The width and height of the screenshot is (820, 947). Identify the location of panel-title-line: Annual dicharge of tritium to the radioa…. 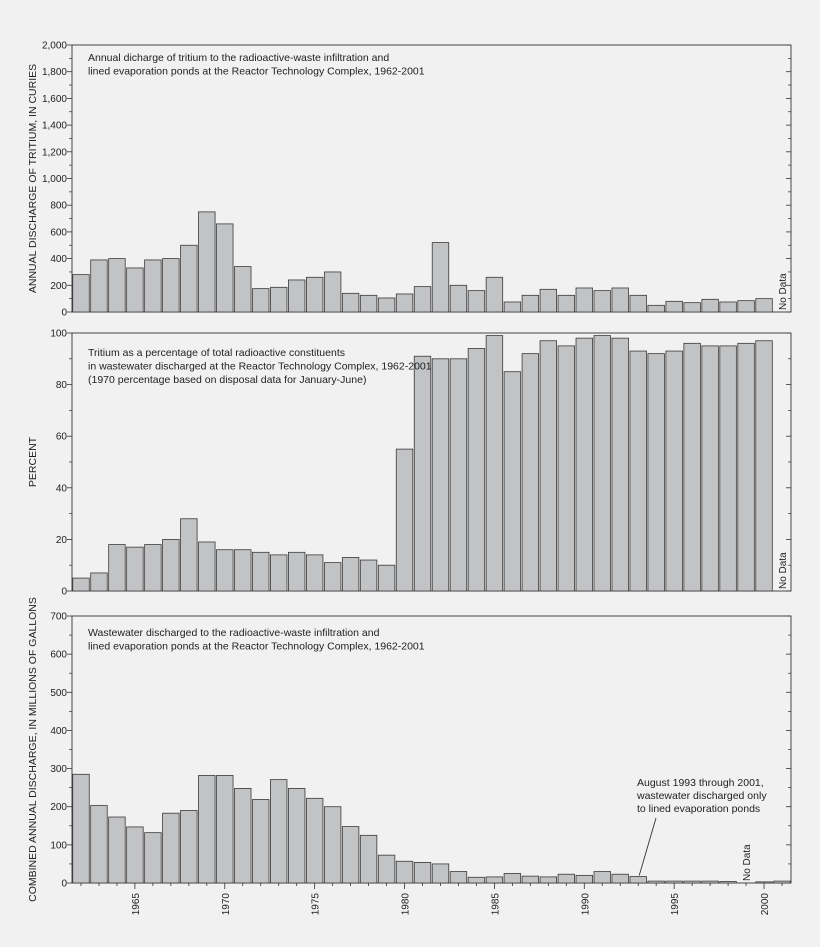
(238, 58).